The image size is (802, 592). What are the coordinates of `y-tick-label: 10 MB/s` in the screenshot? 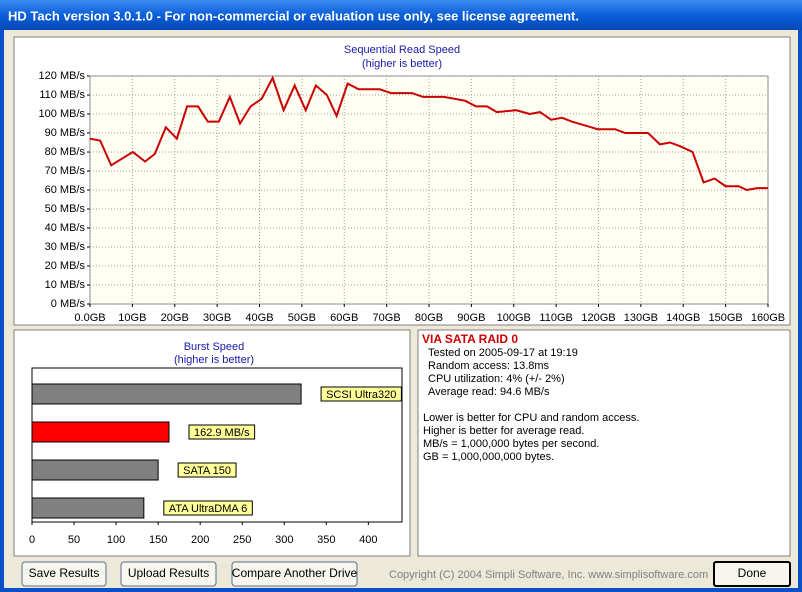 It's located at (65, 285).